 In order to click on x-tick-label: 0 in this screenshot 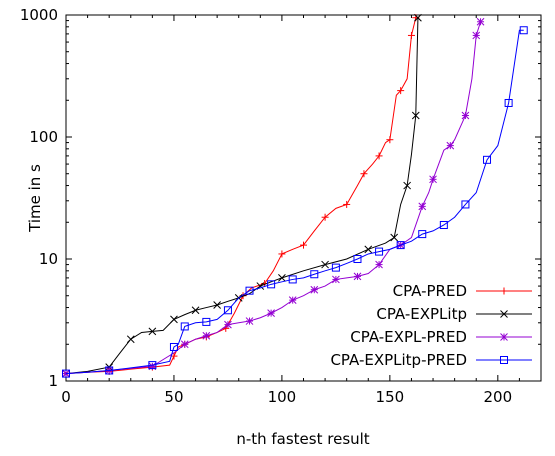, I will do `click(66, 397)`.